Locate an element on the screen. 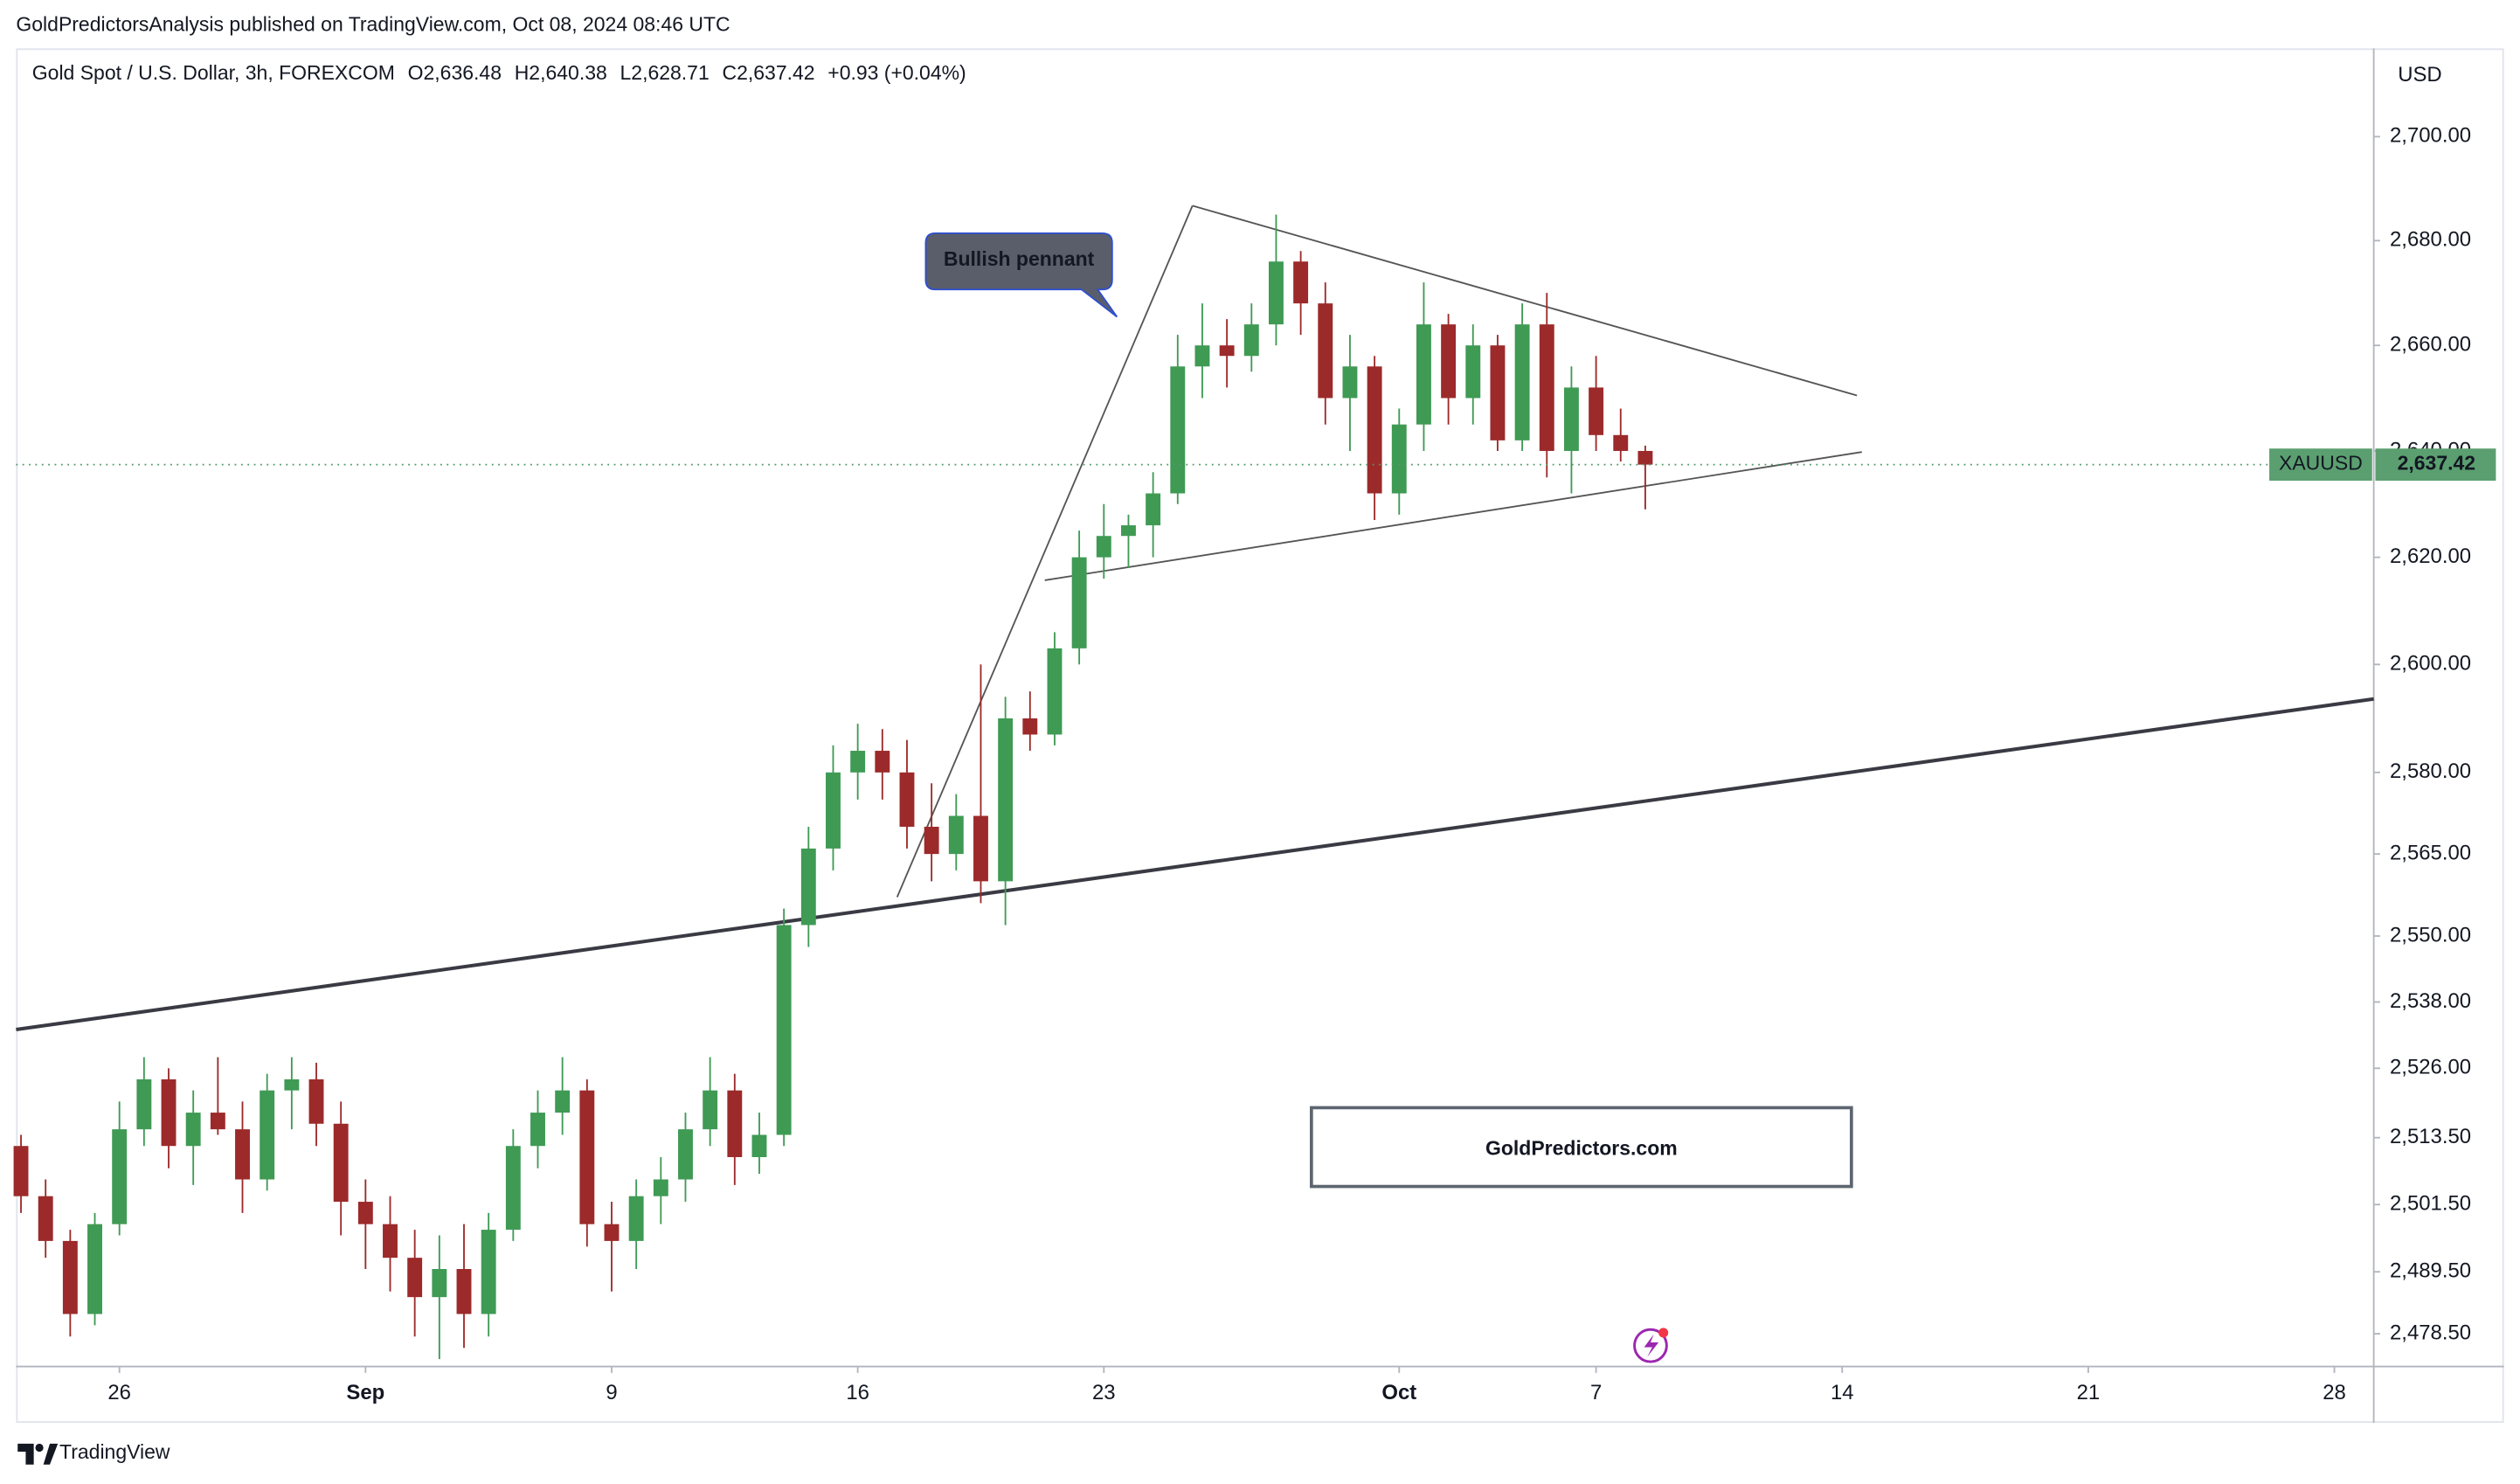  currency-box is located at coordinates (2423, 75).